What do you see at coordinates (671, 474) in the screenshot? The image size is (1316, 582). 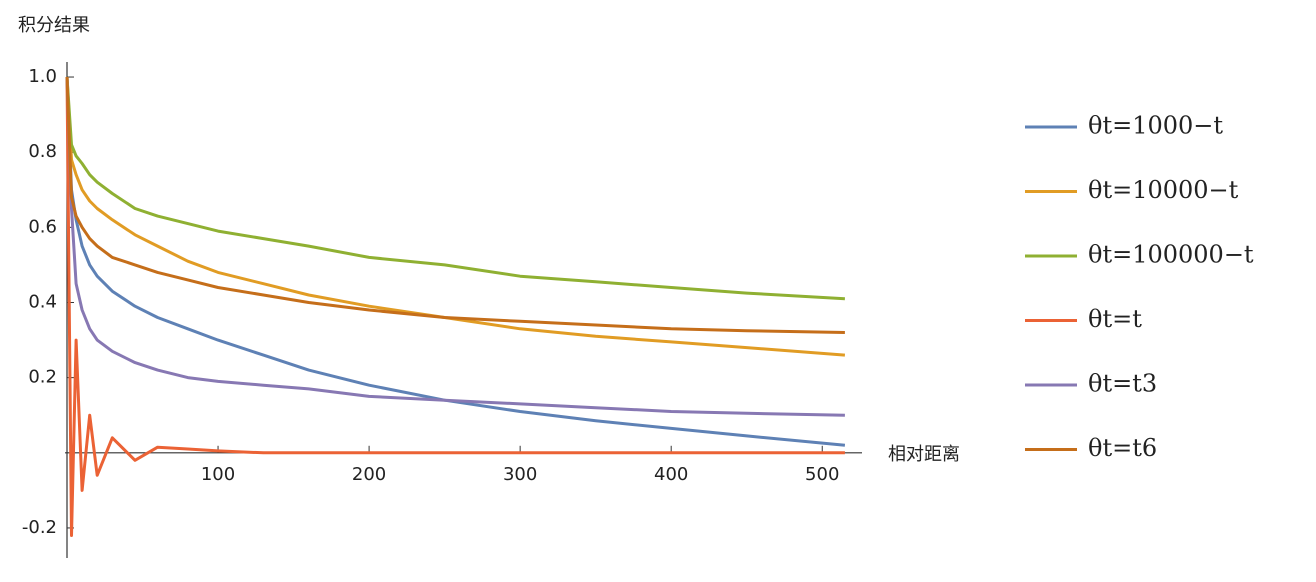 I see `x-tick-label: 400` at bounding box center [671, 474].